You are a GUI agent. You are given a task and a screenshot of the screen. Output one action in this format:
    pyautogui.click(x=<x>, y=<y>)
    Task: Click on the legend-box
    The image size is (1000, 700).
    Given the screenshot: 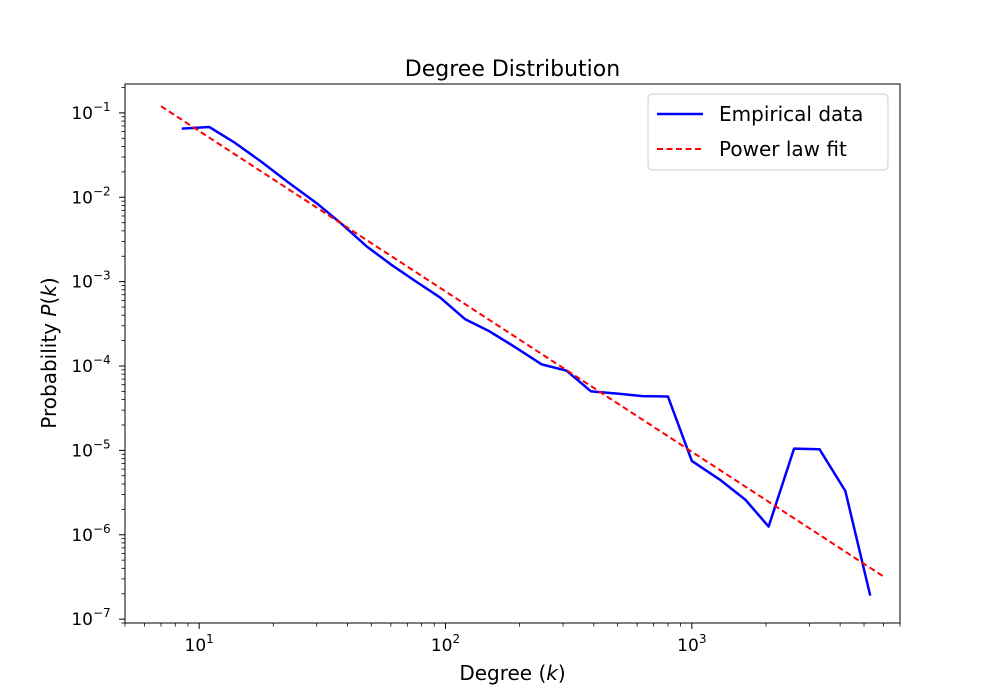 What is the action you would take?
    pyautogui.click(x=768, y=132)
    